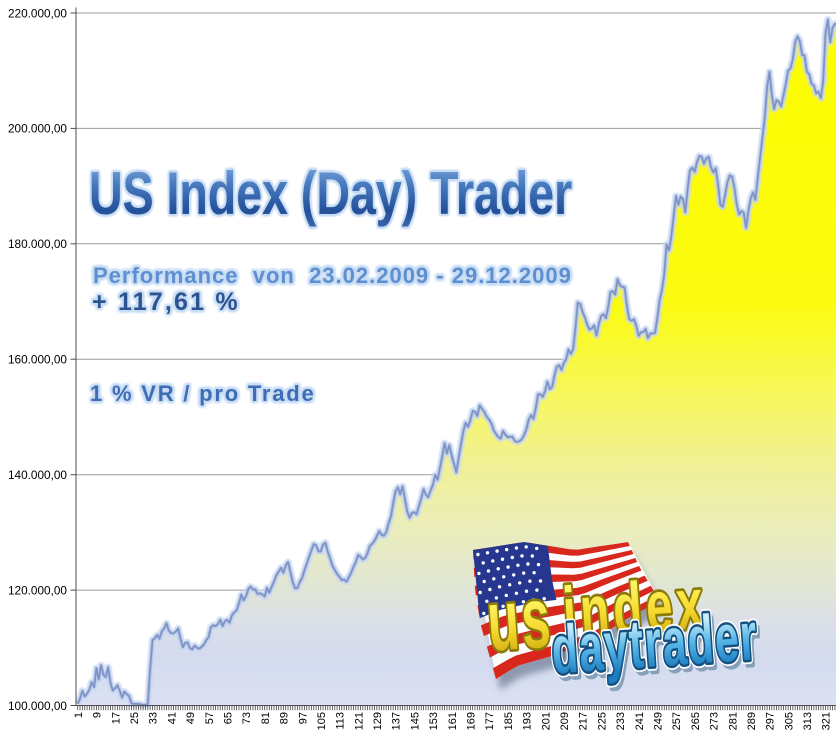  Describe the element at coordinates (322, 721) in the screenshot. I see `svg-text: 105` at that location.